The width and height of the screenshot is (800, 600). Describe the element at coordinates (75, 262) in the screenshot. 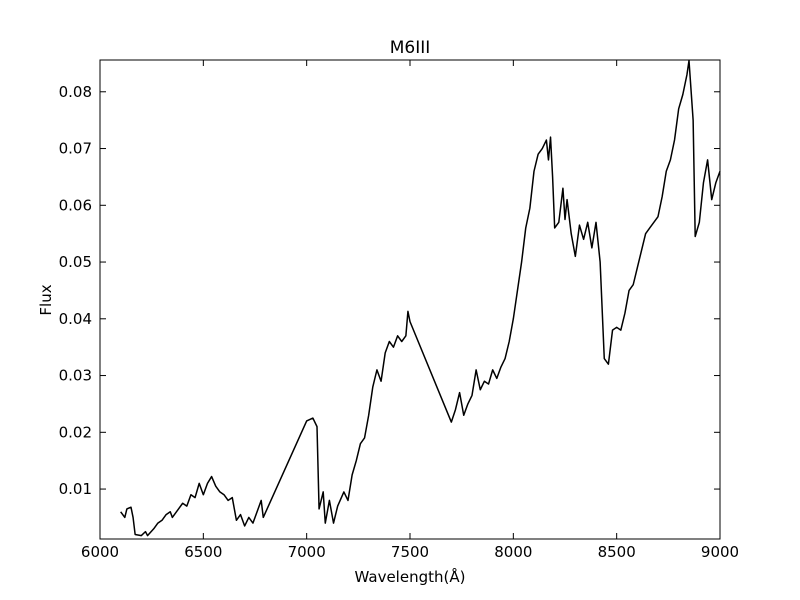

I see `y-tick-label: 0.05` at that location.